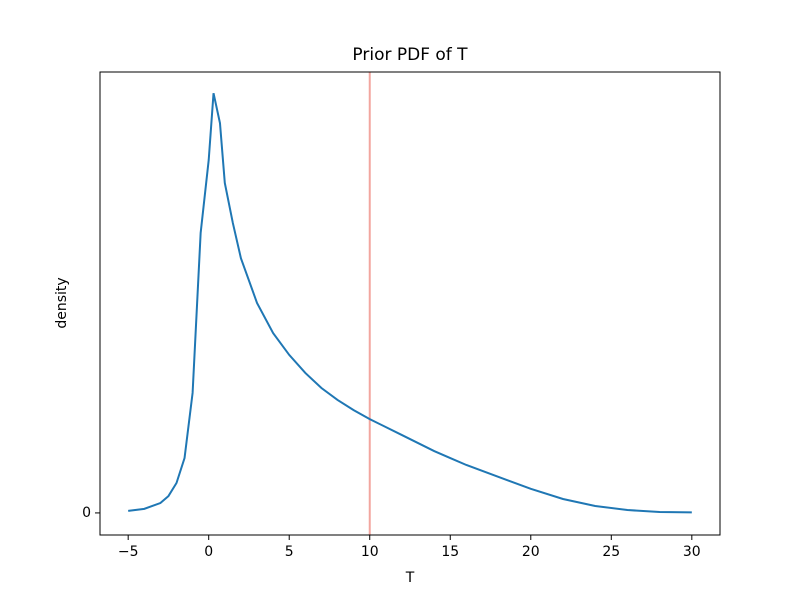 Image resolution: width=800 pixels, height=604 pixels. Describe the element at coordinates (208, 552) in the screenshot. I see `x-tick-label: 0` at that location.